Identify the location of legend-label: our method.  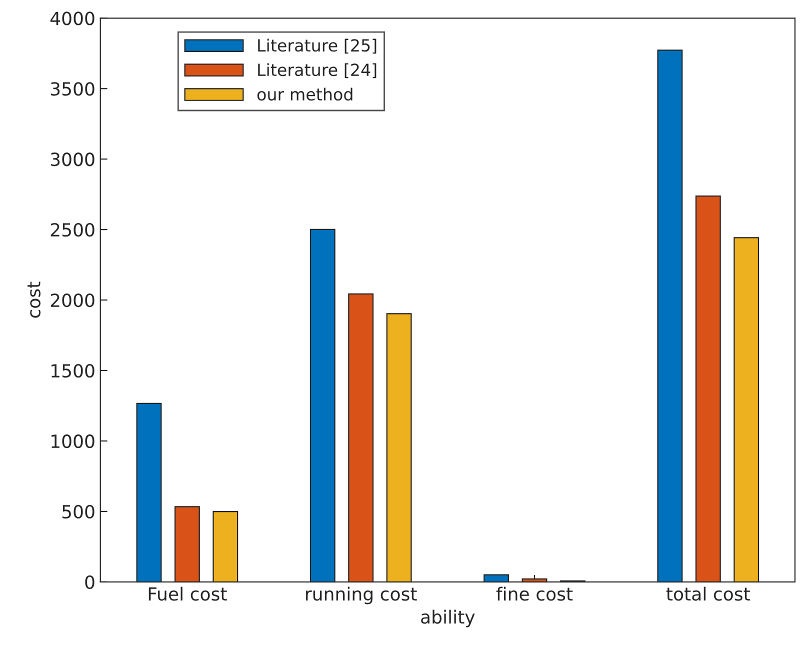
(304, 94).